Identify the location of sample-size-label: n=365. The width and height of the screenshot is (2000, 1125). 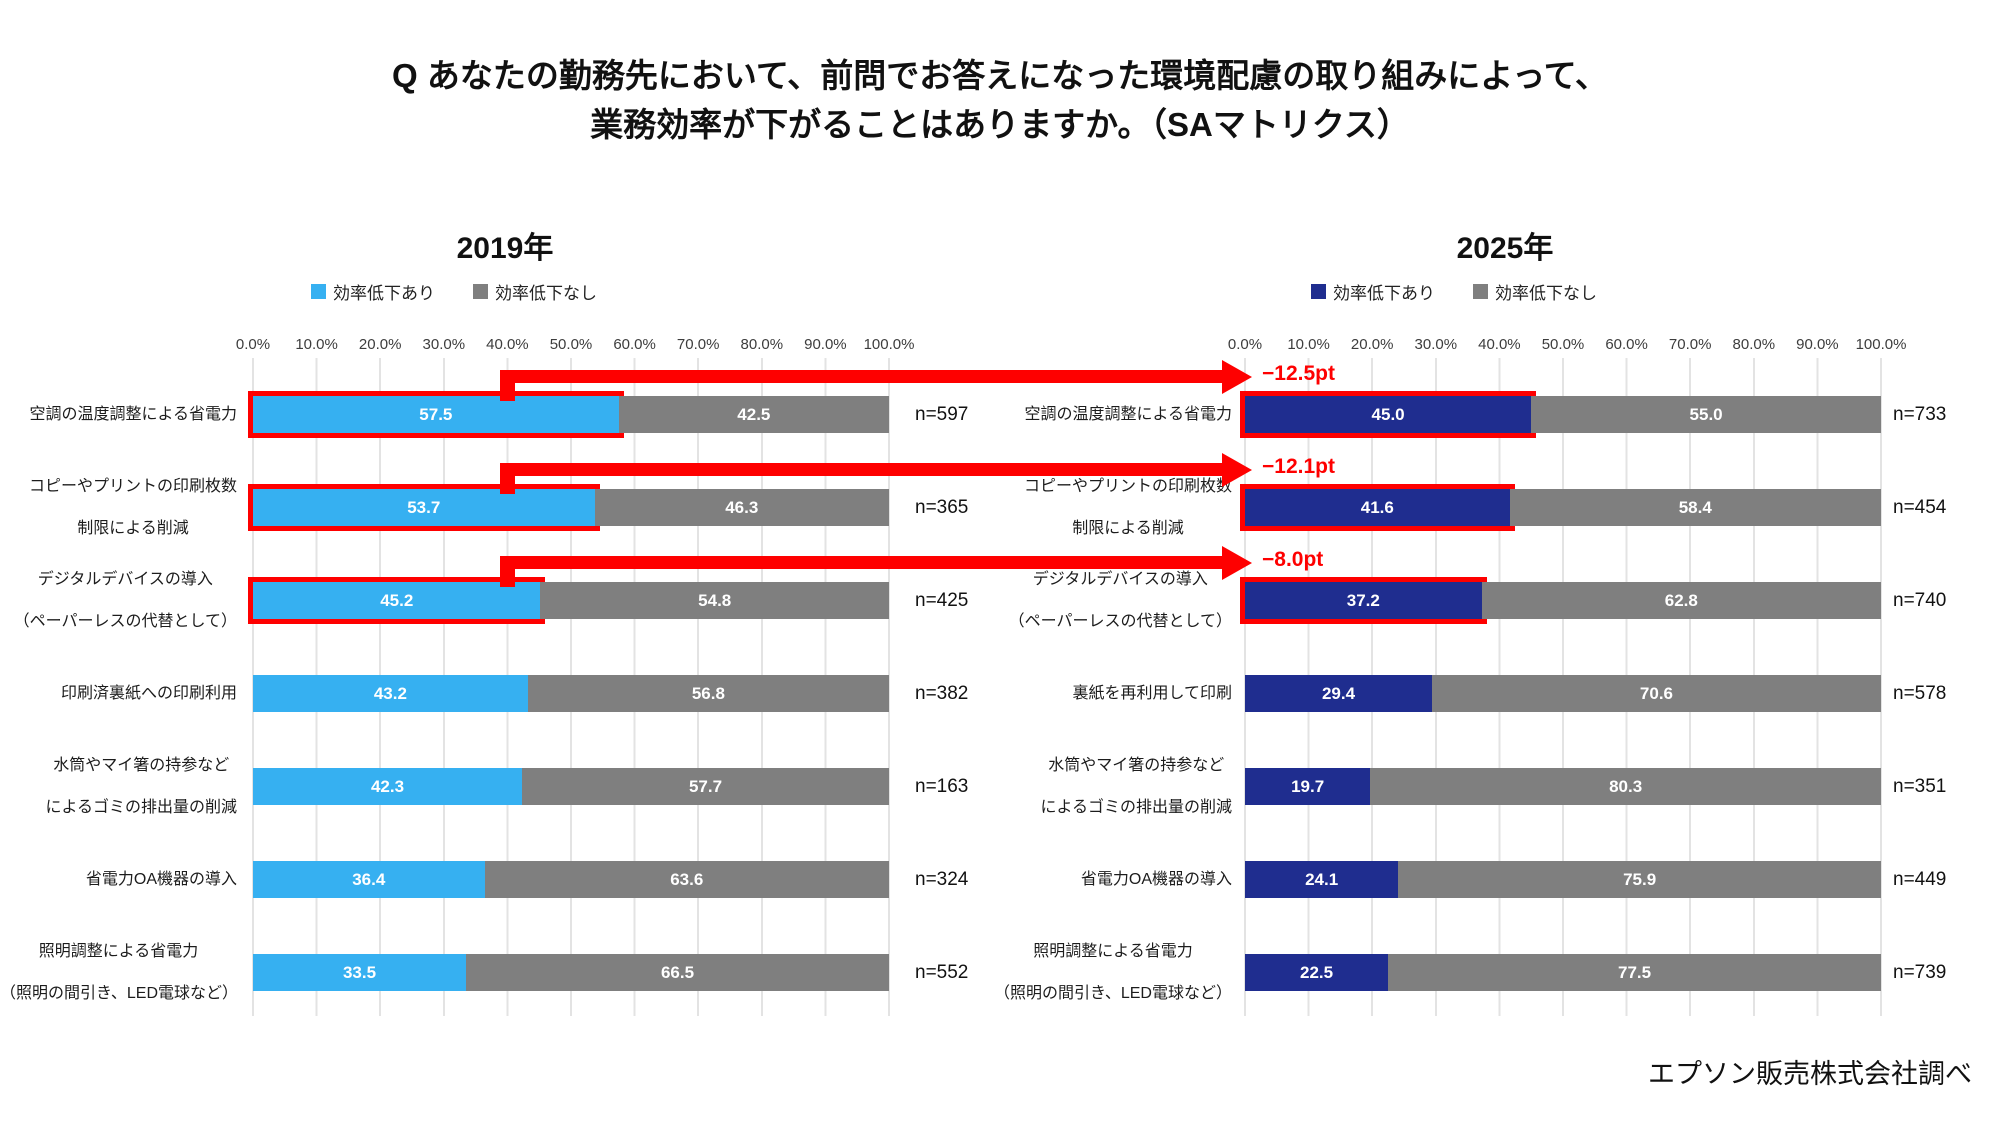
(942, 507).